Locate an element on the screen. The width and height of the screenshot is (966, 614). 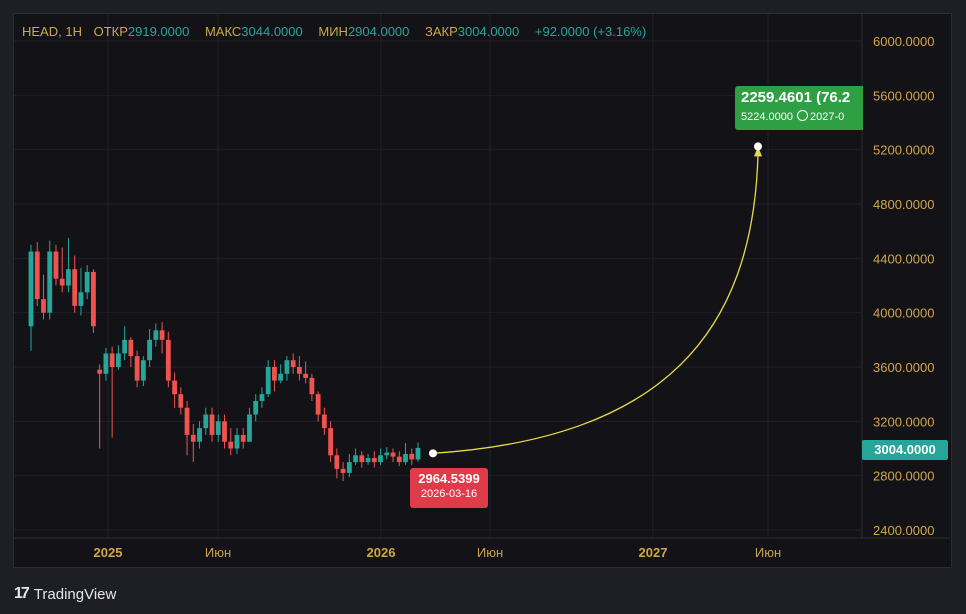
current-price-tag: 3004.0000 is located at coordinates (905, 450).